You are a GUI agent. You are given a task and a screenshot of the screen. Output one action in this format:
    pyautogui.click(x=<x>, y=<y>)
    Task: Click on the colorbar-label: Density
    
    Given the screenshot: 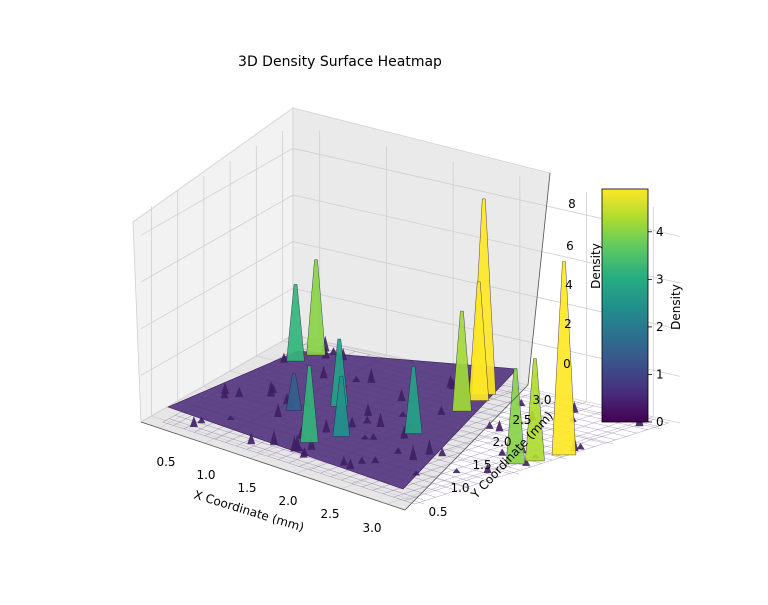 What is the action you would take?
    pyautogui.click(x=676, y=307)
    